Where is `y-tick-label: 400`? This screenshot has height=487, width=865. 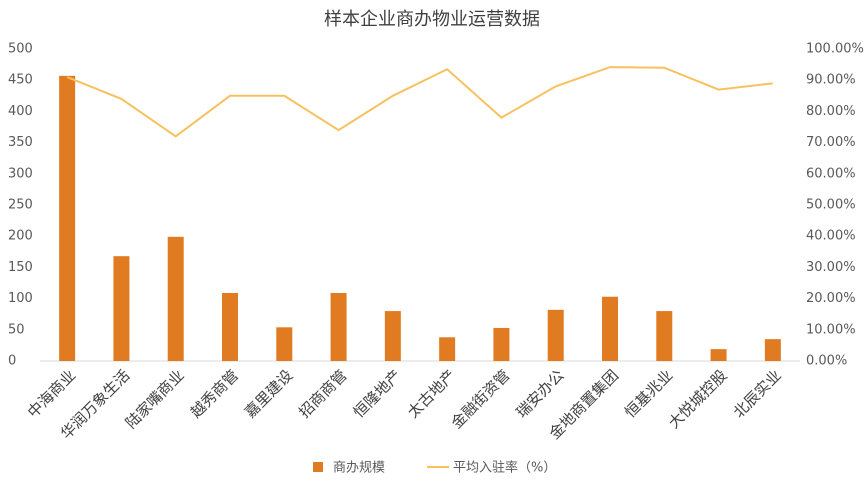 y-tick-label: 400 is located at coordinates (20, 111).